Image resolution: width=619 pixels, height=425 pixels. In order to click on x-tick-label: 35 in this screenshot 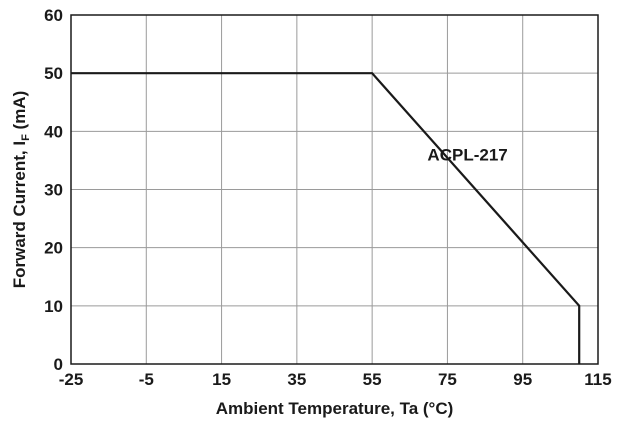, I will do `click(296, 379)`.